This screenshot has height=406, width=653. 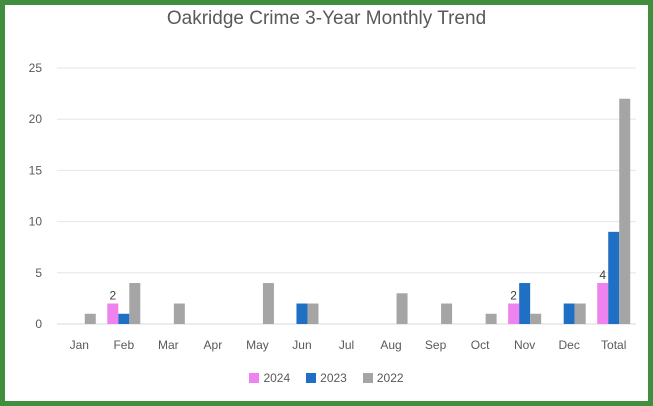 I want to click on legend-item-2022: 2022, so click(x=383, y=378).